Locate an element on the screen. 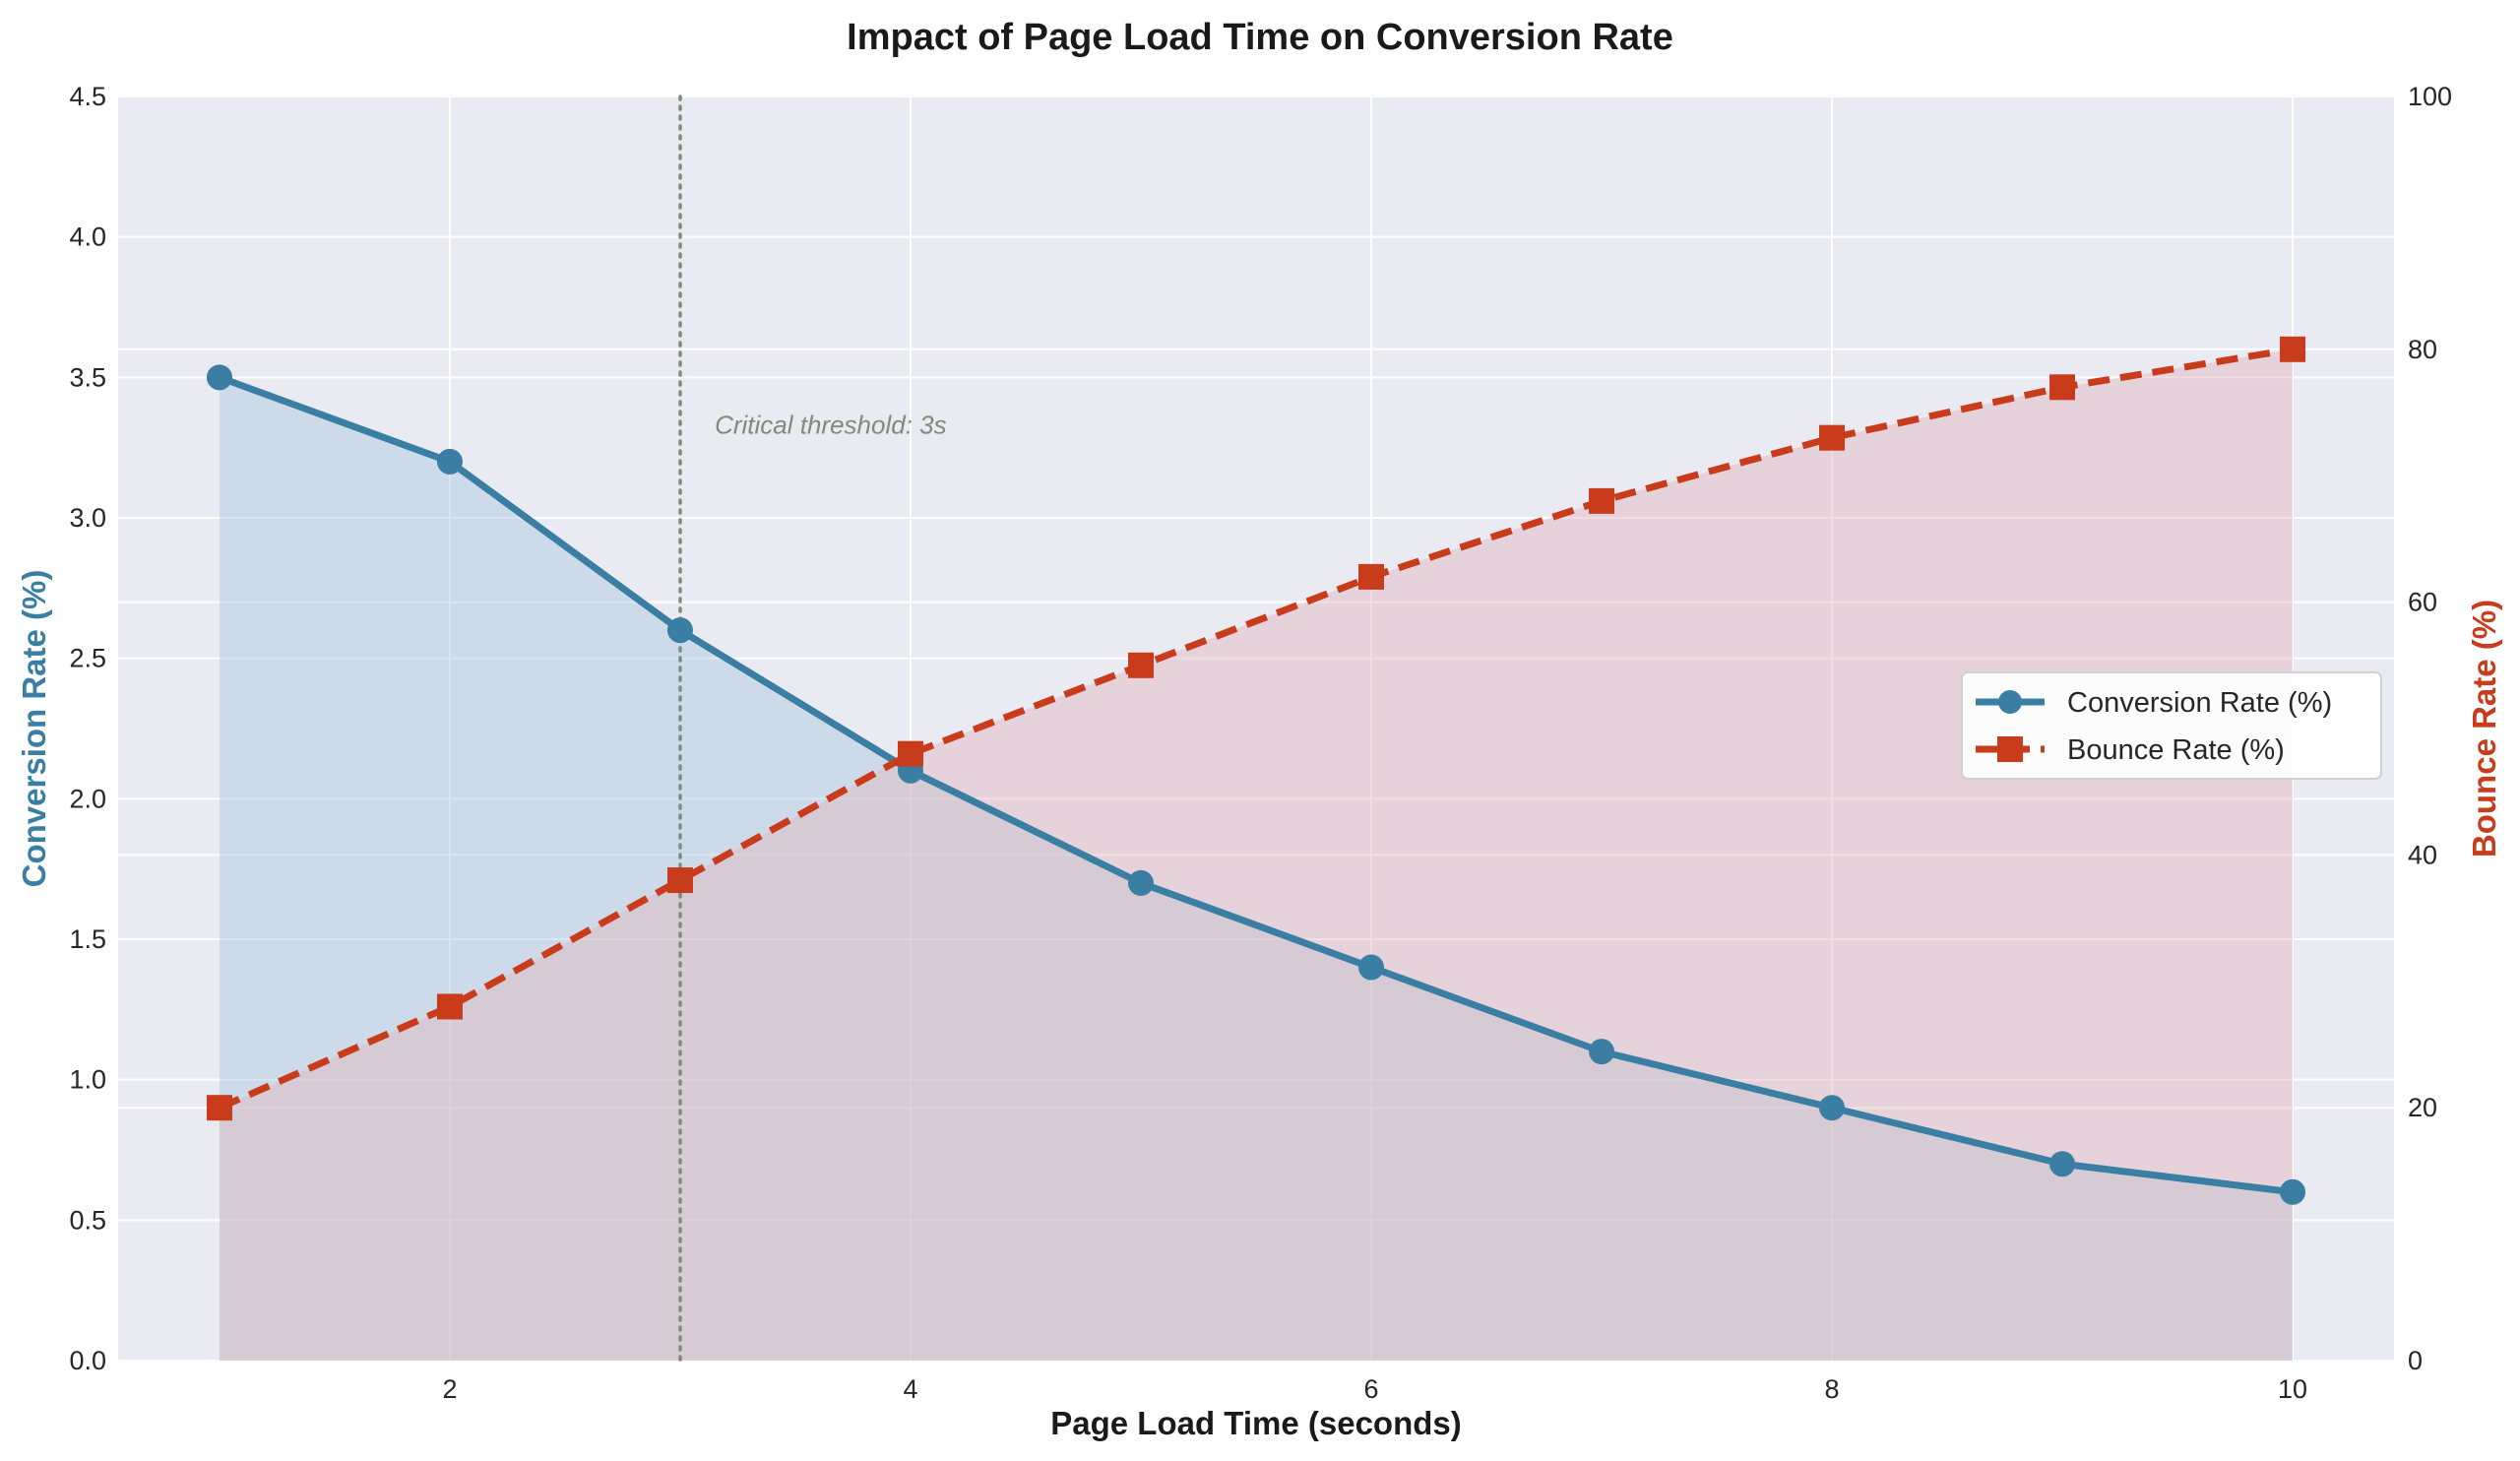 Image resolution: width=2520 pixels, height=1461 pixels. y-right-tick-label: 0 is located at coordinates (2415, 1360).